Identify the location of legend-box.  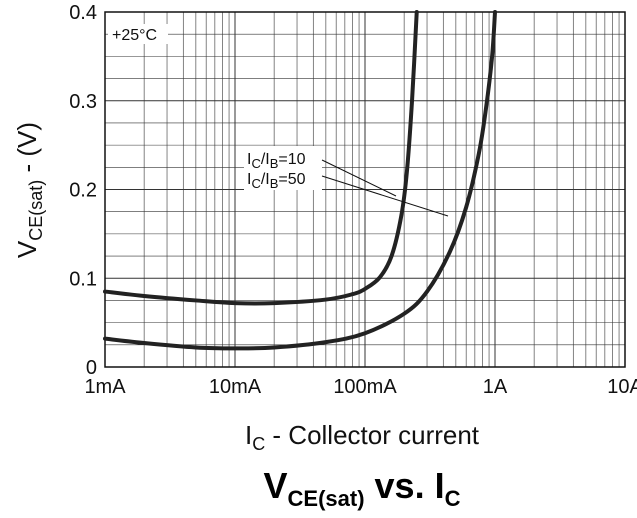
(283, 168).